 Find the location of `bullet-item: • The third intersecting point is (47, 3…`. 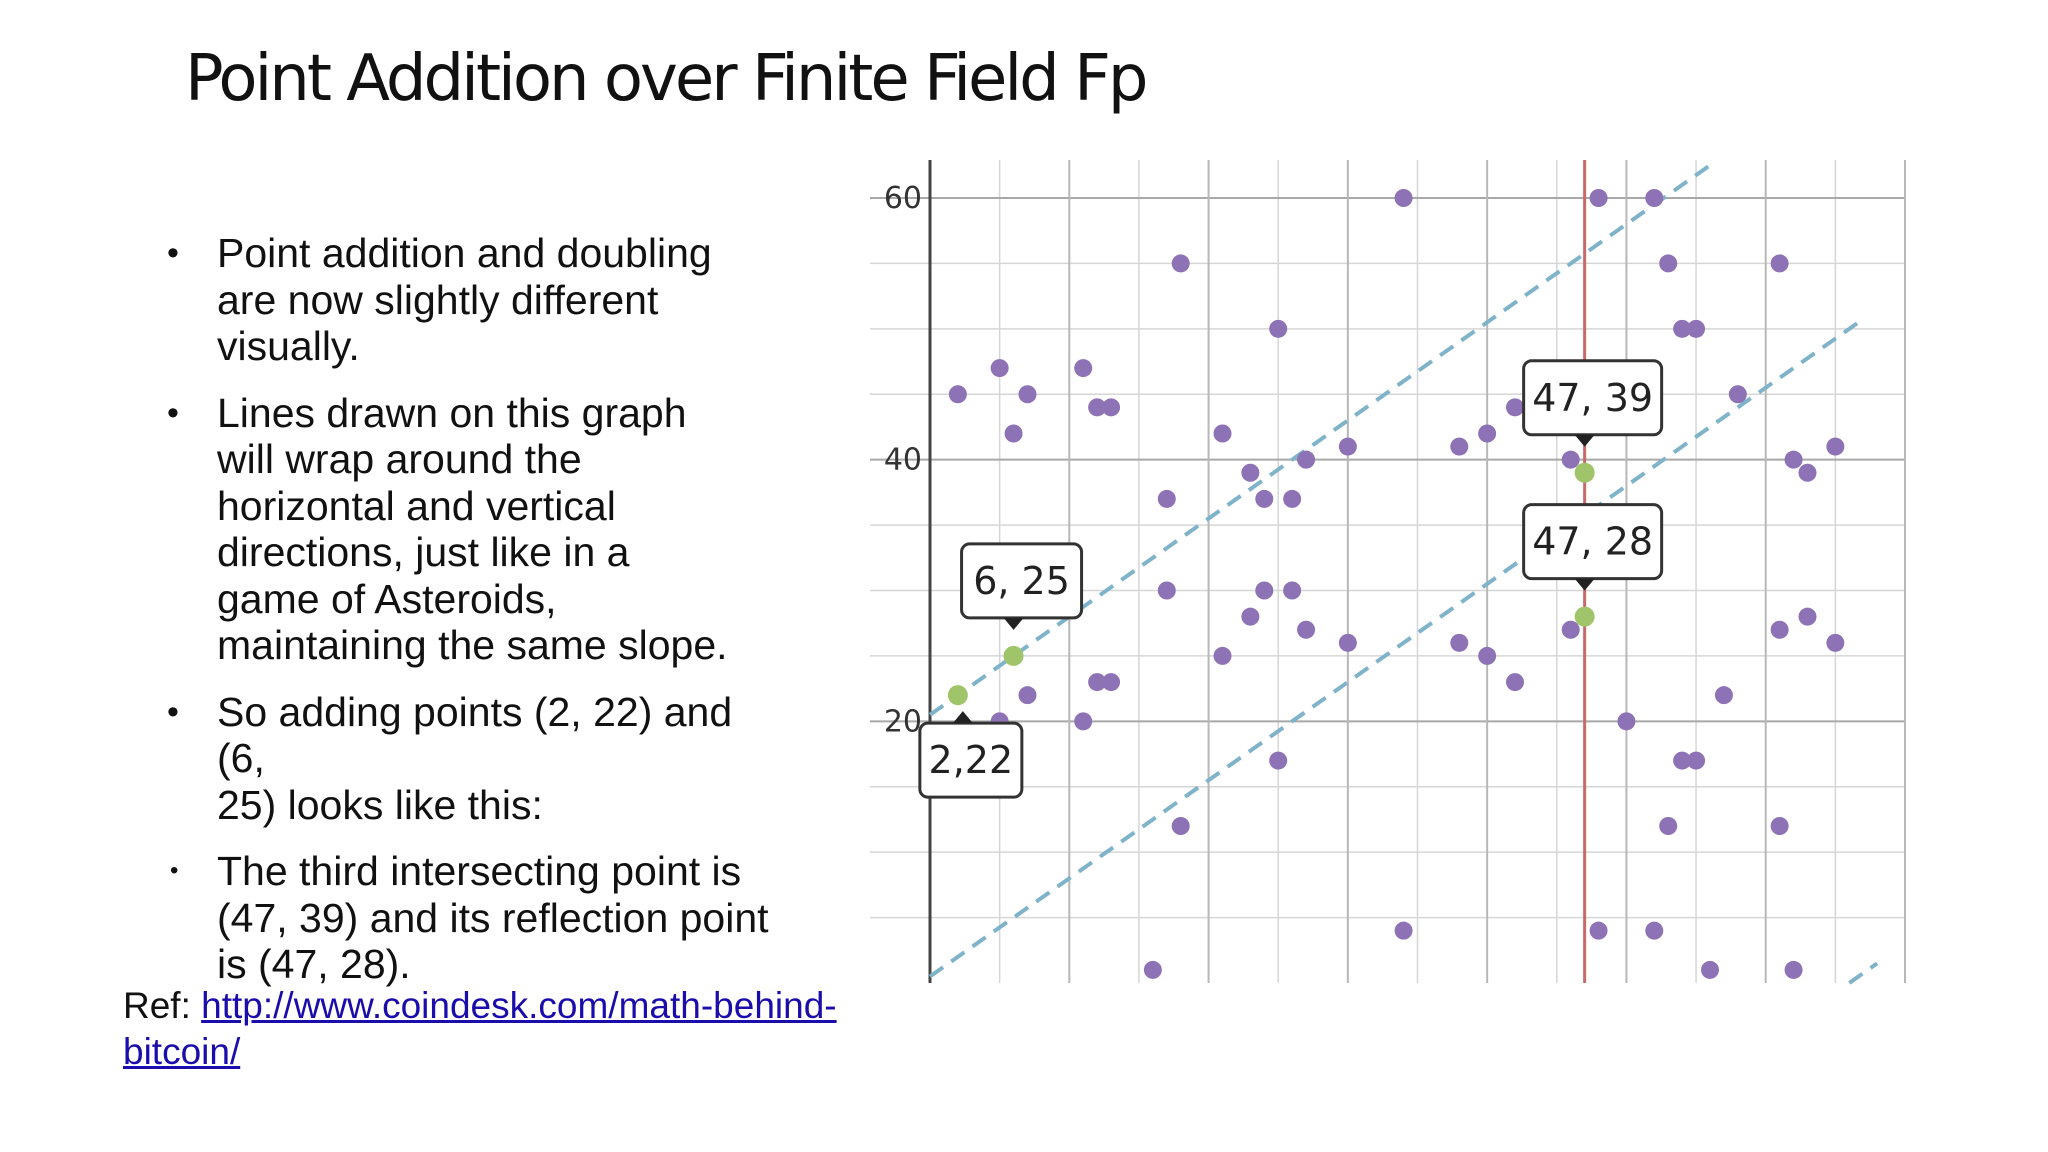

bullet-item: • The third intersecting point is (47, 3… is located at coordinates (482, 918).